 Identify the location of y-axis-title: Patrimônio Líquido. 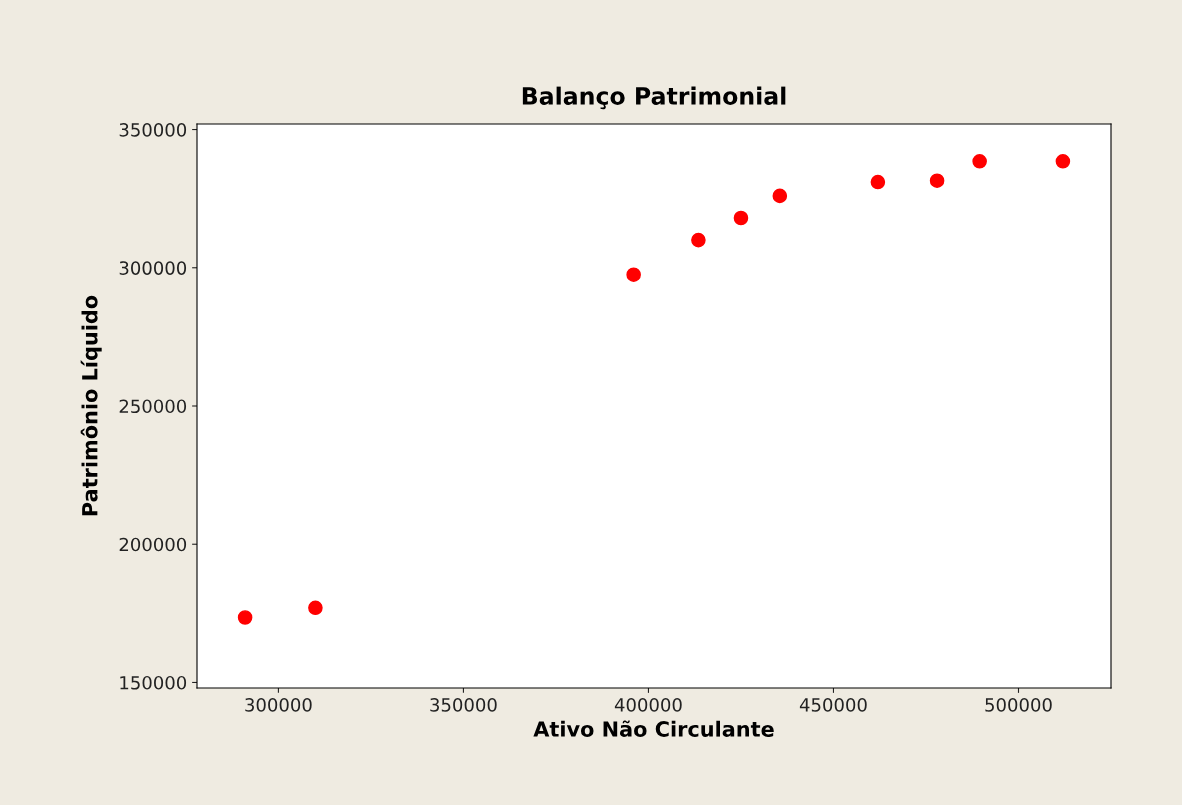
(91, 405).